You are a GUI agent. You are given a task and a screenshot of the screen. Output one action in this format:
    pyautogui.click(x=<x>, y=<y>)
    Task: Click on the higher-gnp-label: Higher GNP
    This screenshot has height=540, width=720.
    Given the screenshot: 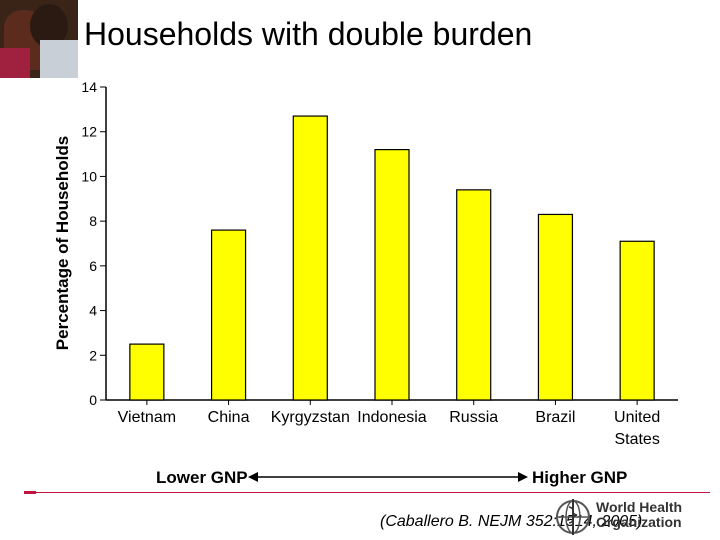 What is the action you would take?
    pyautogui.click(x=579, y=477)
    